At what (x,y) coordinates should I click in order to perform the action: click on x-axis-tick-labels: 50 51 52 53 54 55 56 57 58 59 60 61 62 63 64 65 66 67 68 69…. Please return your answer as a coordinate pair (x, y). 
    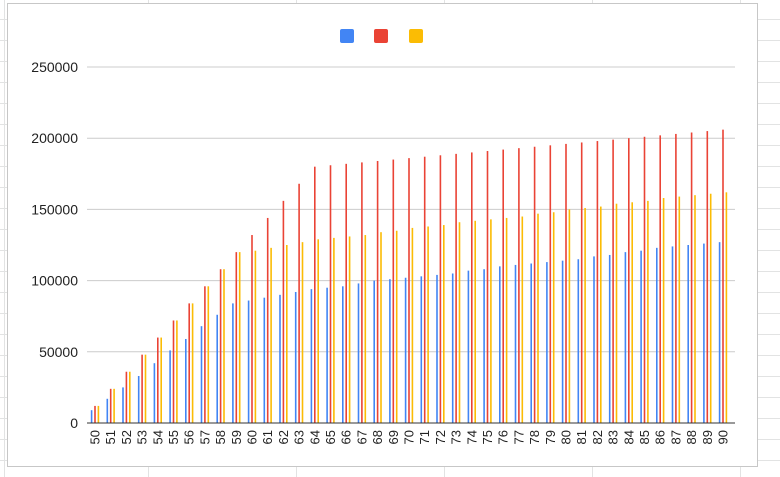
    Looking at the image, I should click on (409, 437).